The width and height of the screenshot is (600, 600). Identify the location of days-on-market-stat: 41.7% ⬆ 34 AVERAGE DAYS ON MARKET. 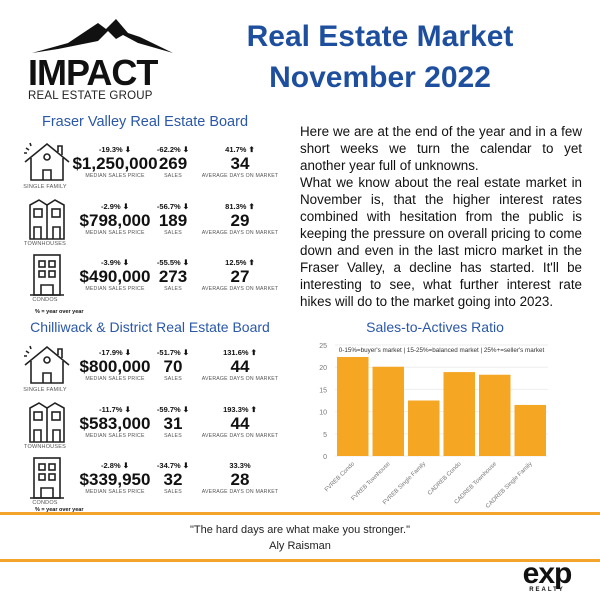
(240, 162).